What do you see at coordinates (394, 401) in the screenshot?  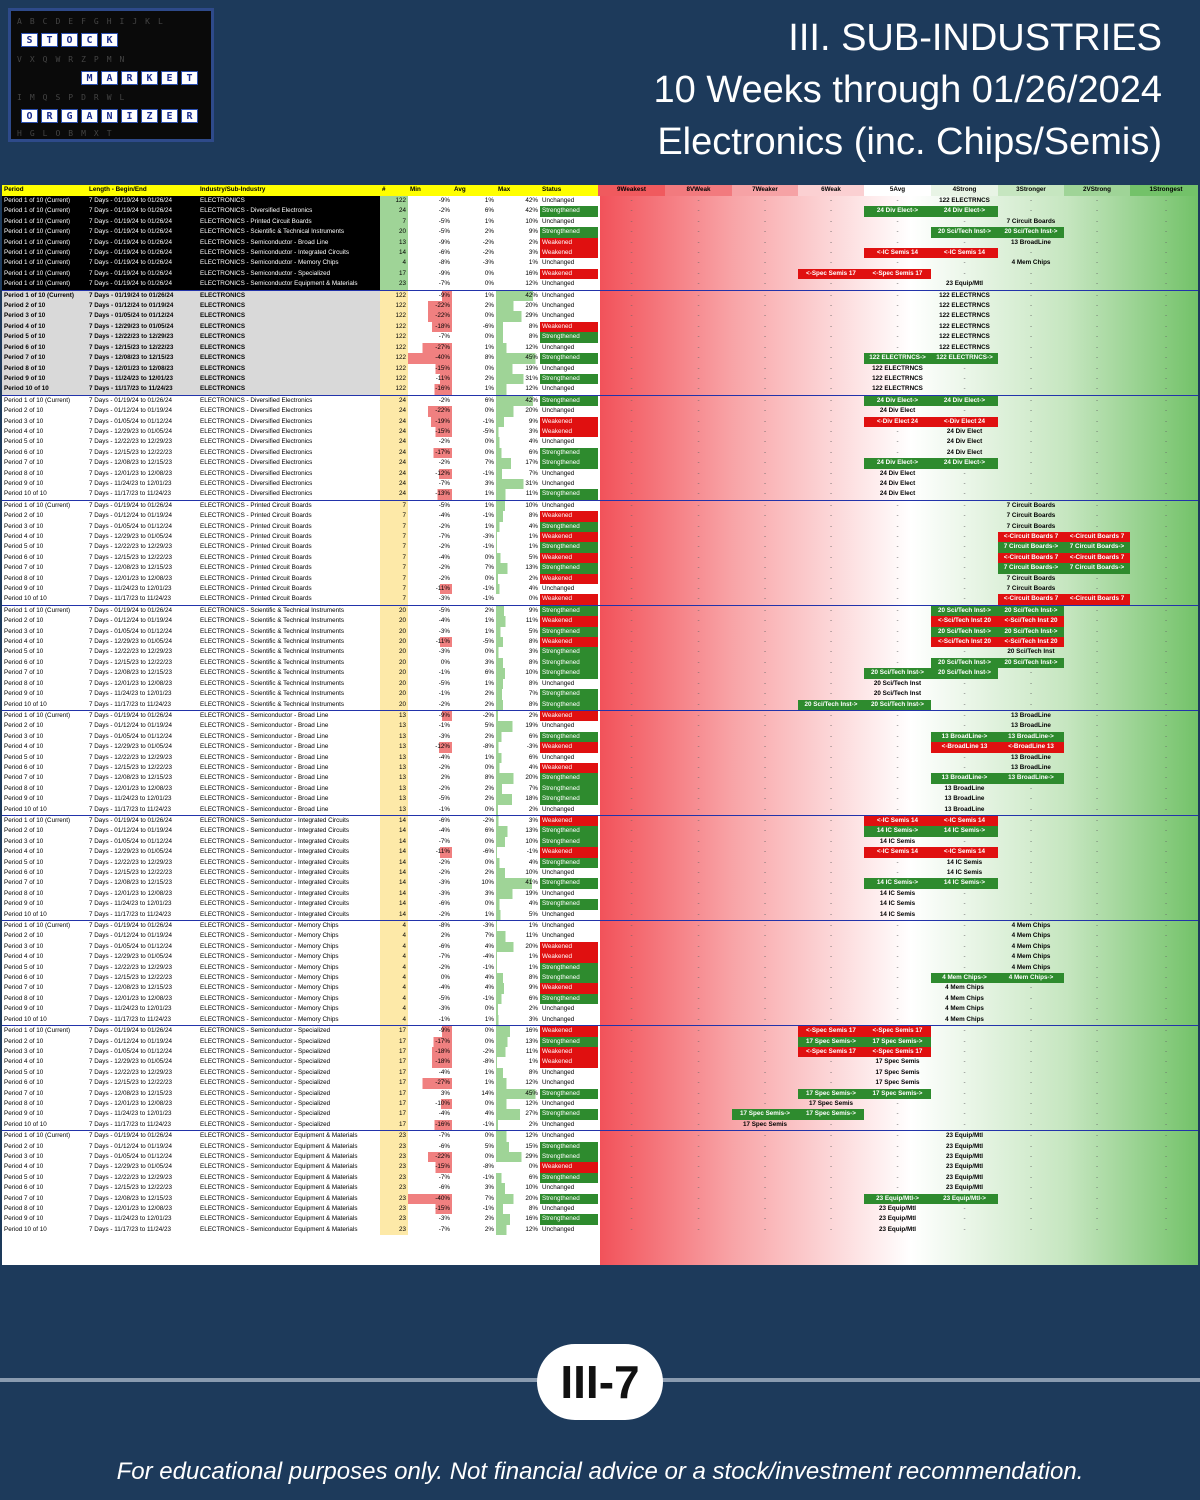 I see `count-cell: 24` at bounding box center [394, 401].